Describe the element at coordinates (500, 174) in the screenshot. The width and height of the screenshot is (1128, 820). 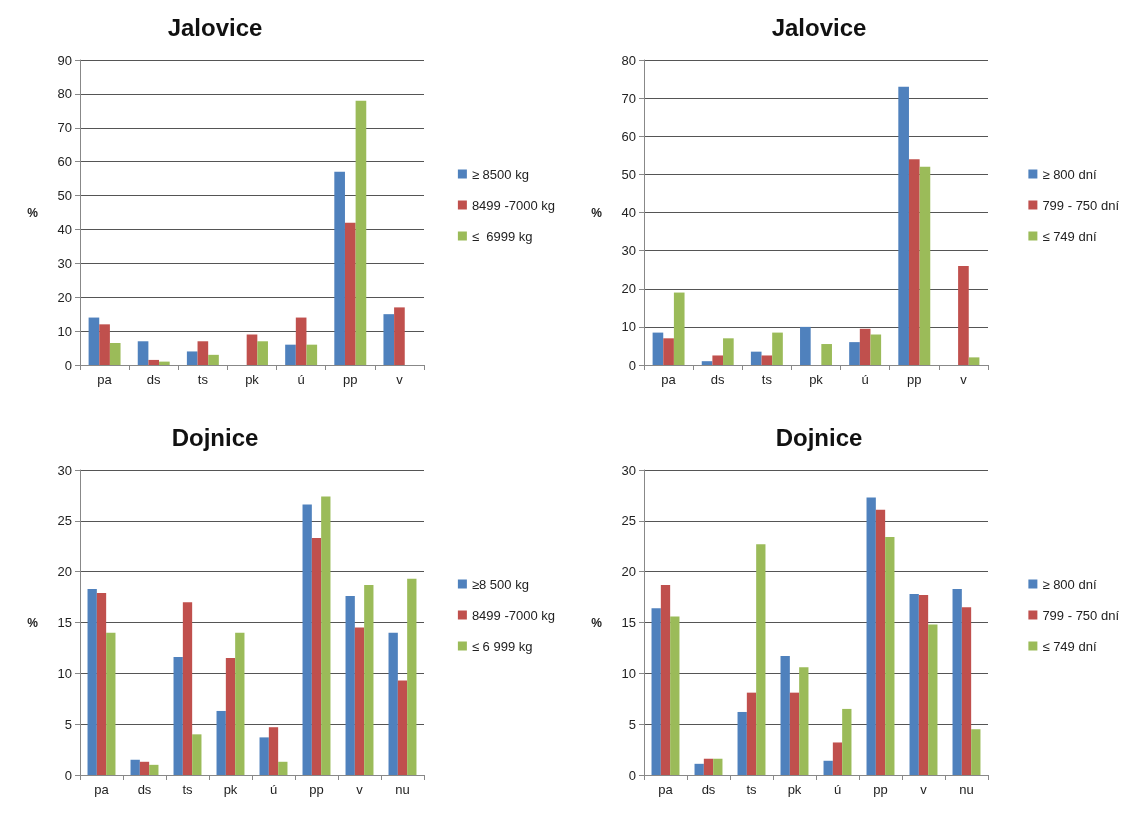
I see `legend-label: ≥ 8500 kg` at that location.